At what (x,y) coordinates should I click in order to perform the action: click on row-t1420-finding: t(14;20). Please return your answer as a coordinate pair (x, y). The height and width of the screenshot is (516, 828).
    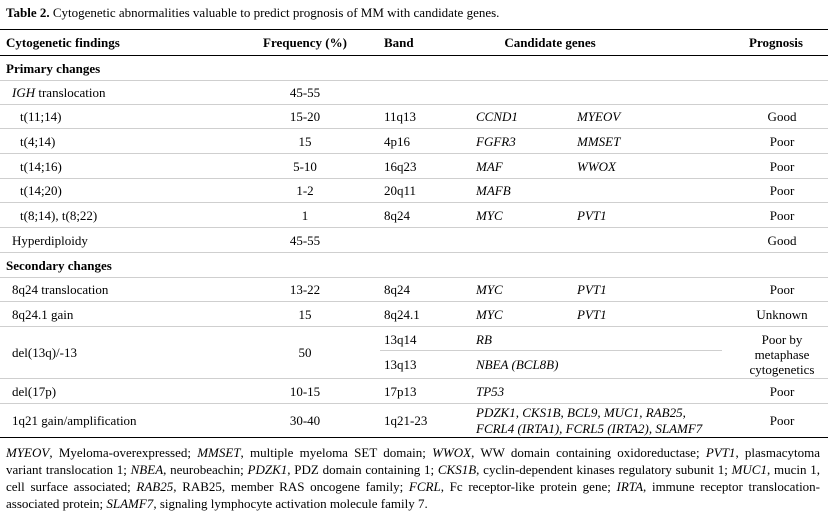
    Looking at the image, I should click on (41, 190).